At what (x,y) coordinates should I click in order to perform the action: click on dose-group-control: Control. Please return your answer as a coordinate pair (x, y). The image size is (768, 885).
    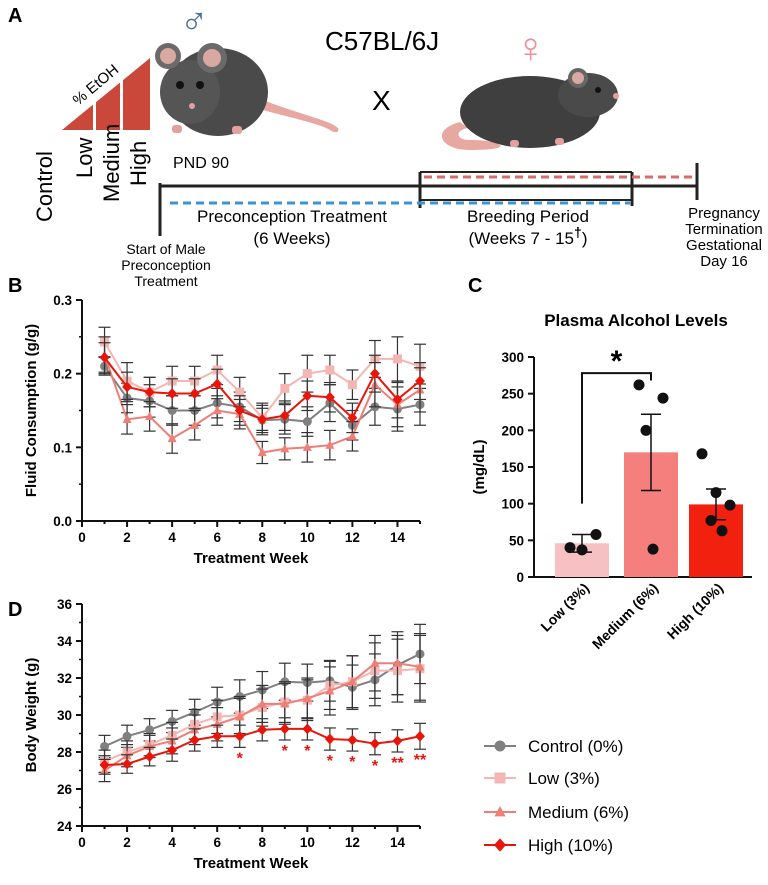
    Looking at the image, I should click on (44, 186).